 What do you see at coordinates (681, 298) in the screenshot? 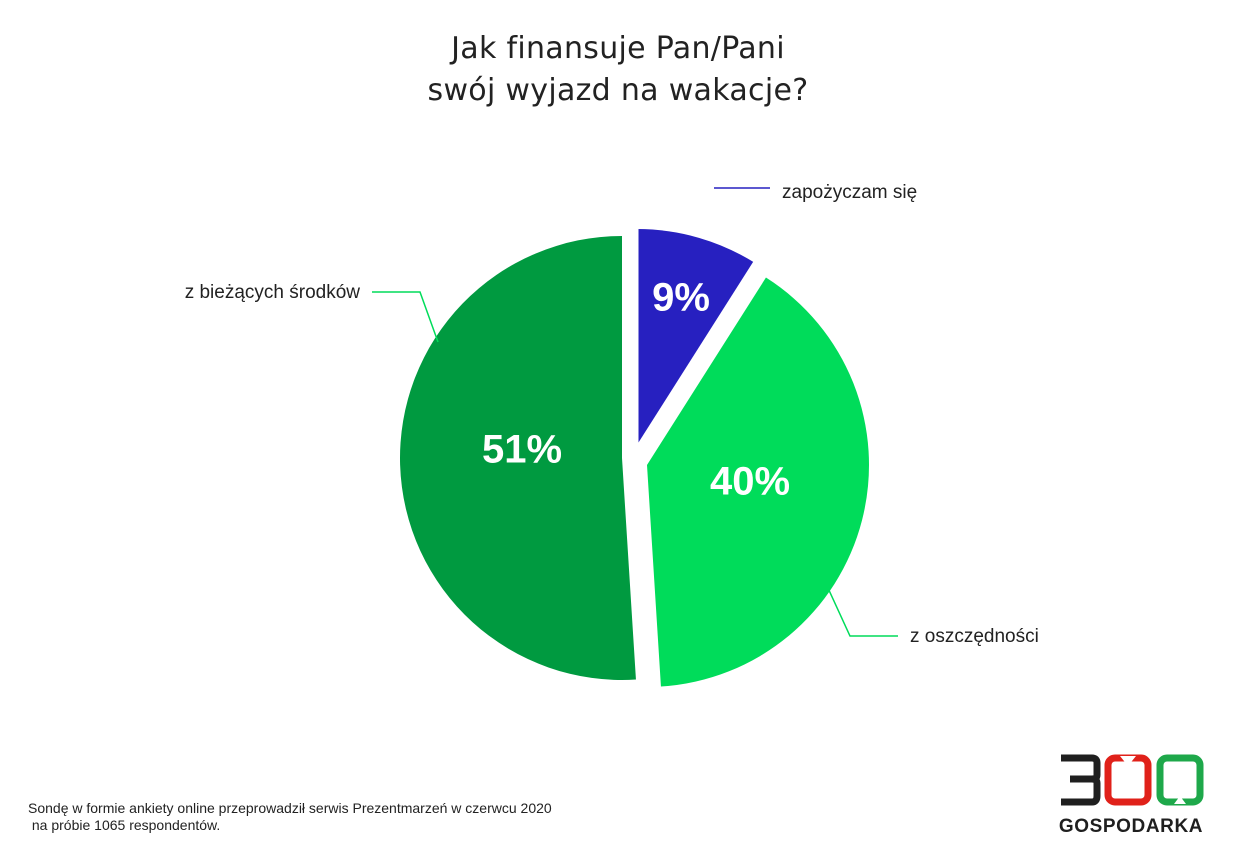
I see `slice-value-label-1: 9%` at bounding box center [681, 298].